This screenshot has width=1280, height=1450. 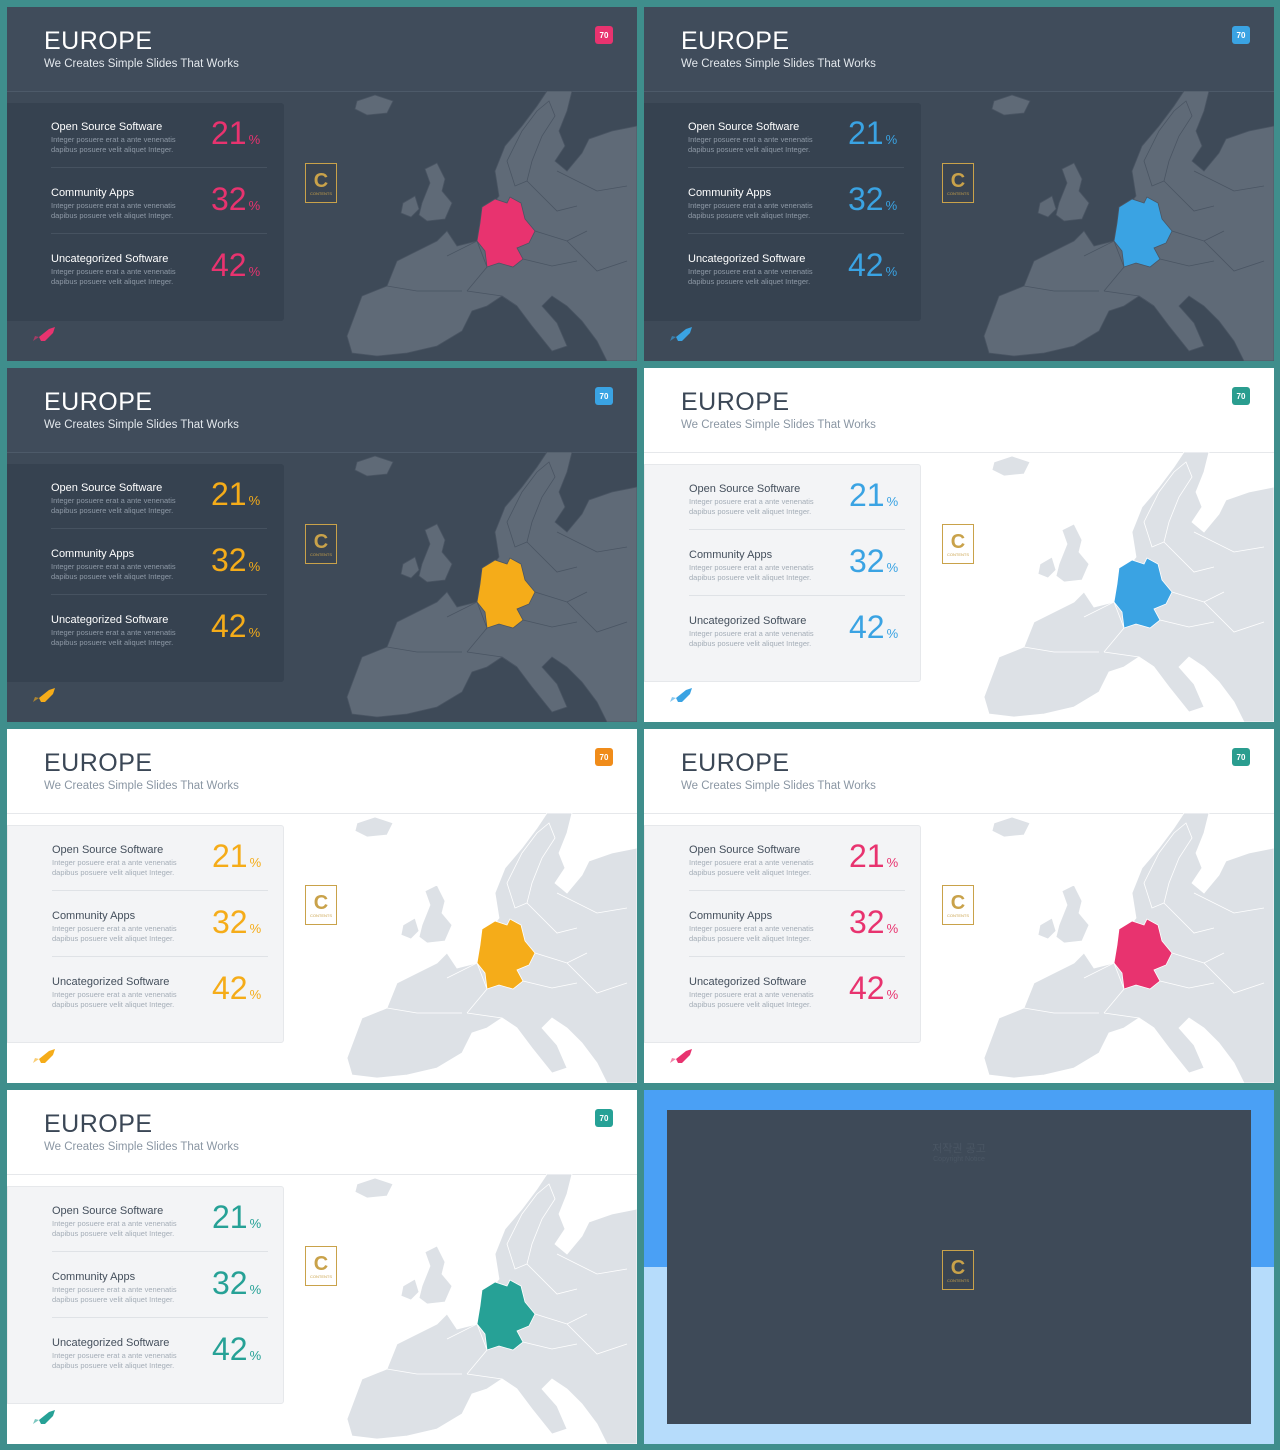 I want to click on rocket-icon, so click(x=44, y=1417).